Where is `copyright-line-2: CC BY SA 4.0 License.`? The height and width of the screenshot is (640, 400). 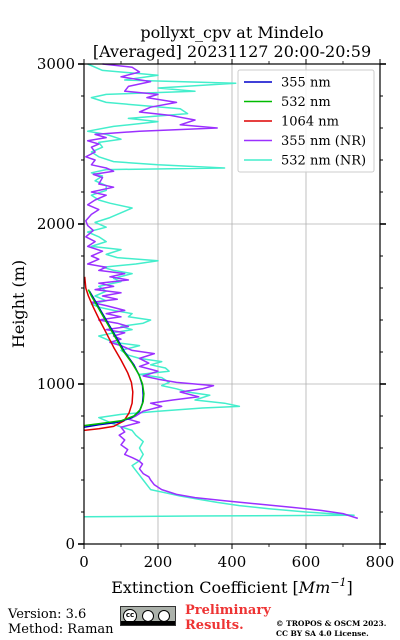
copyright-line-2: CC BY SA 4.0 License. is located at coordinates (322, 633).